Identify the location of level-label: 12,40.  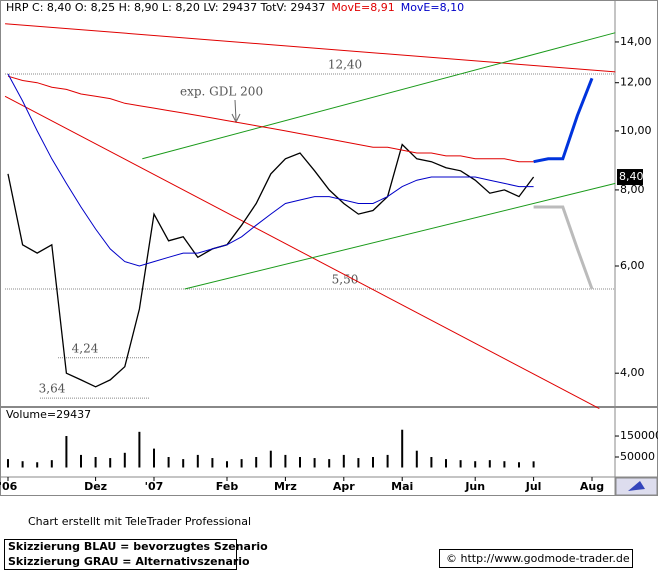
(345, 65).